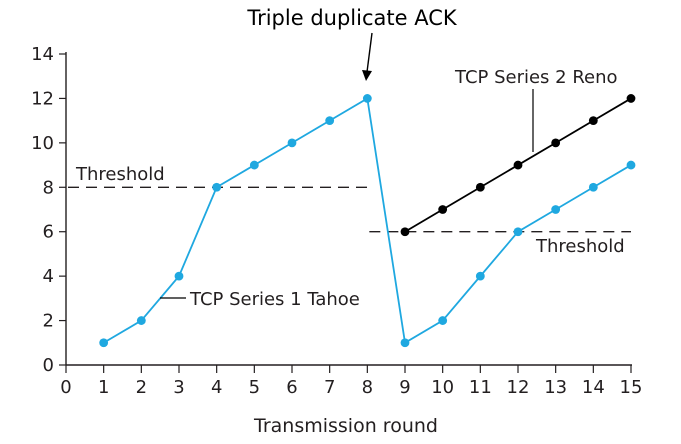  I want to click on x-tick-label-13: 13, so click(555, 387).